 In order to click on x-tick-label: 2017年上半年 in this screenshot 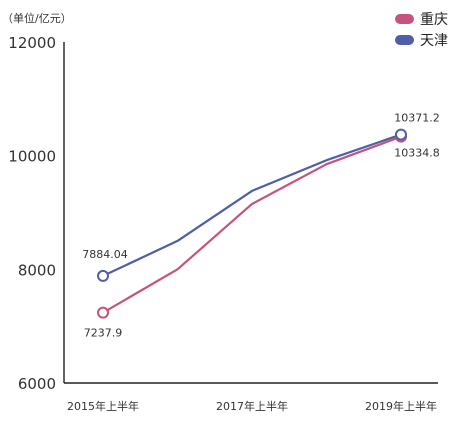, I will do `click(252, 406)`.